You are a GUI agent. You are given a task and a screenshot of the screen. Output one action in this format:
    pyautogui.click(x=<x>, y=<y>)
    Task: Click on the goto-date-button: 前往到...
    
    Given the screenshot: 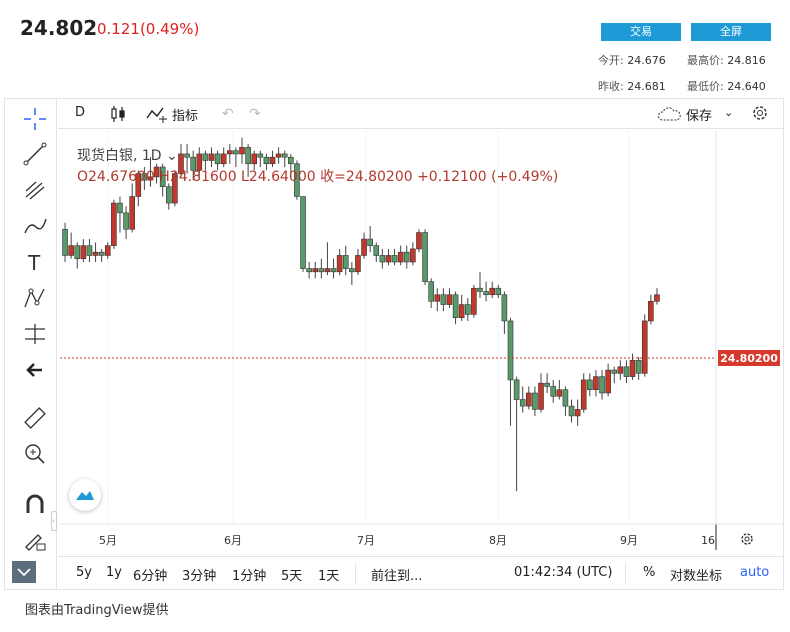 What is the action you would take?
    pyautogui.click(x=397, y=576)
    